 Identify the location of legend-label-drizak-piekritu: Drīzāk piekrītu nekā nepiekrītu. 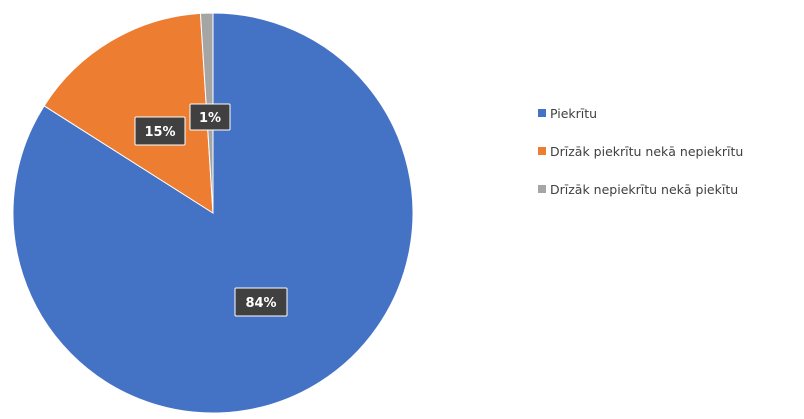
(646, 151).